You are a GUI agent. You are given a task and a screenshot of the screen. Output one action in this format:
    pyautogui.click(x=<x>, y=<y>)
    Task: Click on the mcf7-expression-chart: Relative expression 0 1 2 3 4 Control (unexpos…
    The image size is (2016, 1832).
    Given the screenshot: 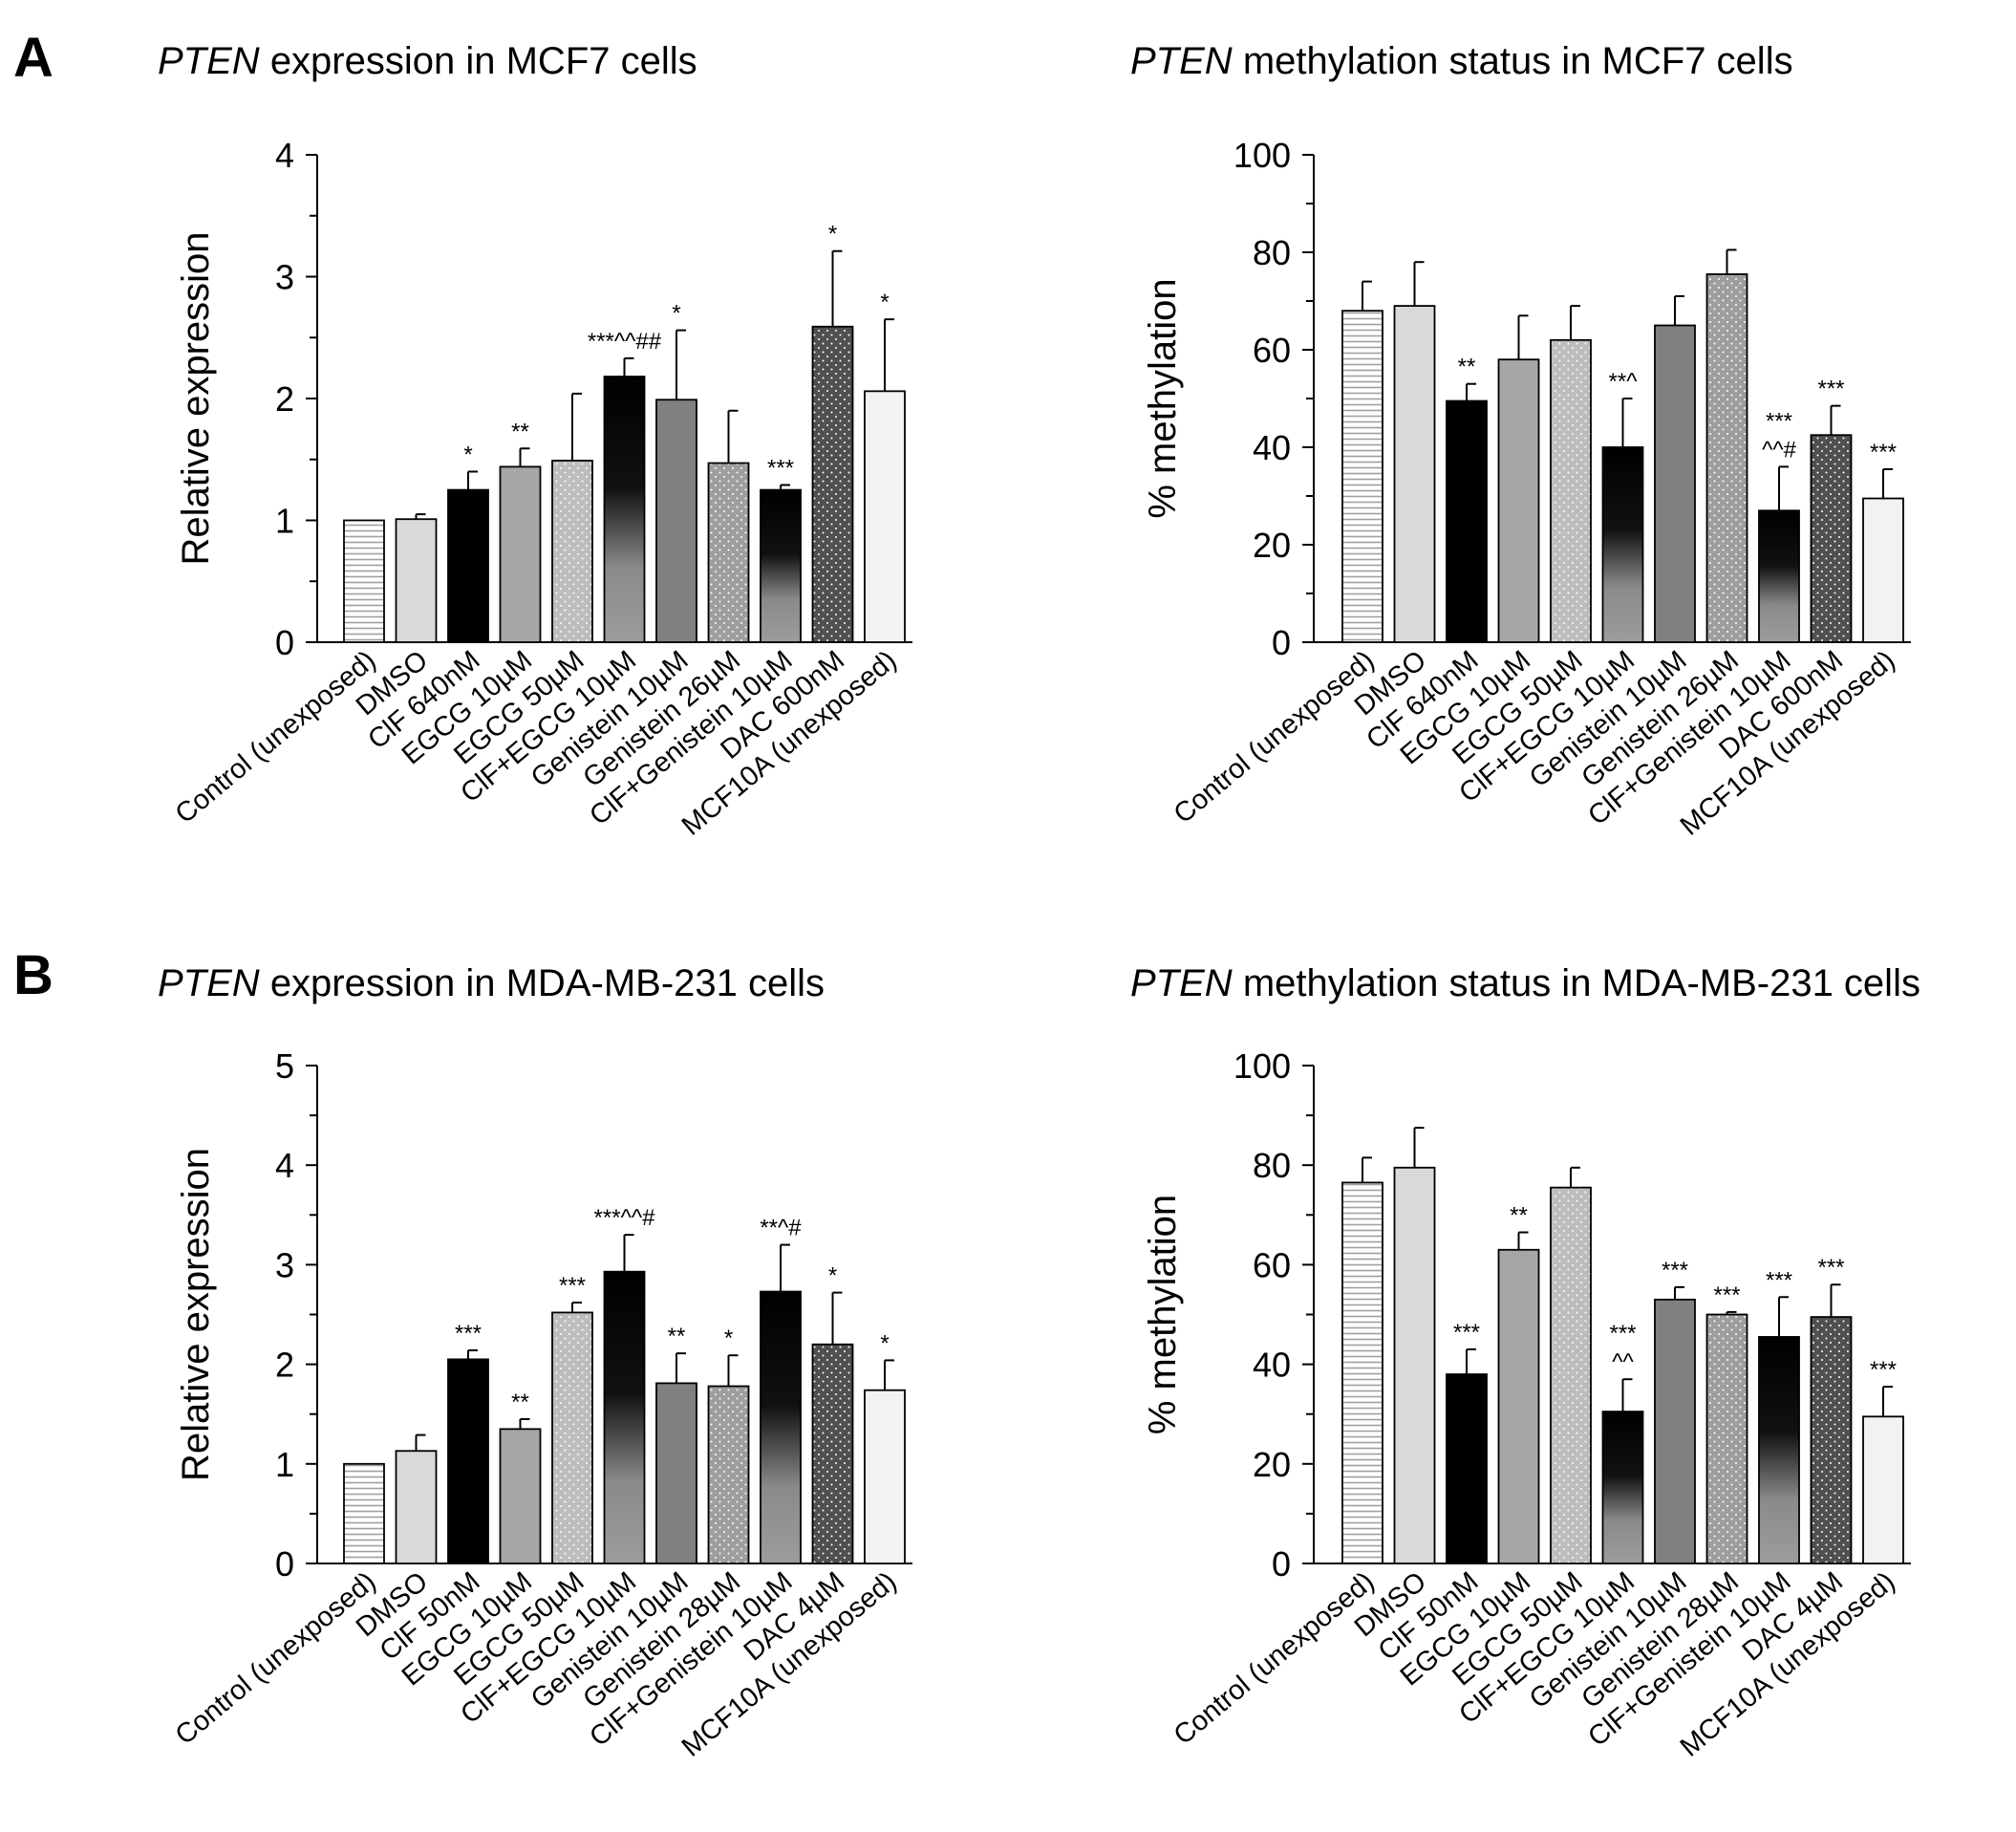 What is the action you would take?
    pyautogui.click(x=541, y=489)
    